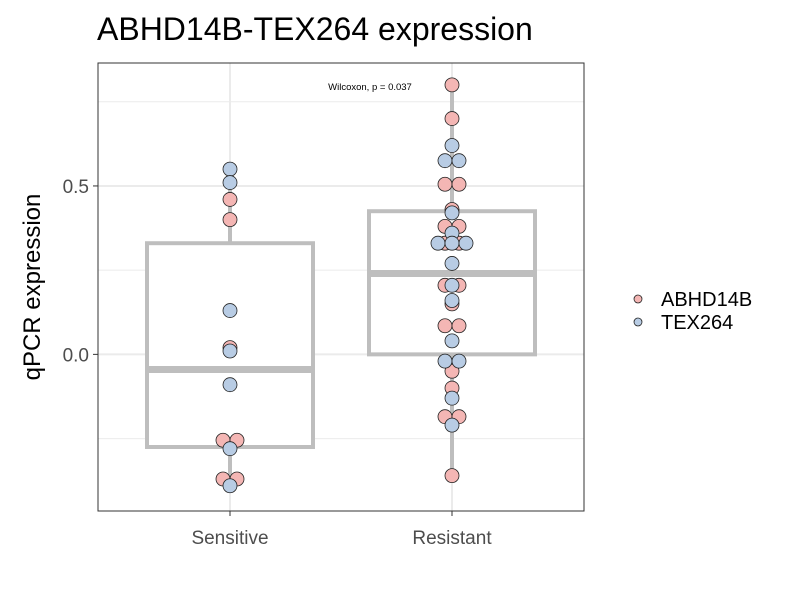  What do you see at coordinates (315, 29) in the screenshot?
I see `chart-title: ABHD14B-TEX264 expression` at bounding box center [315, 29].